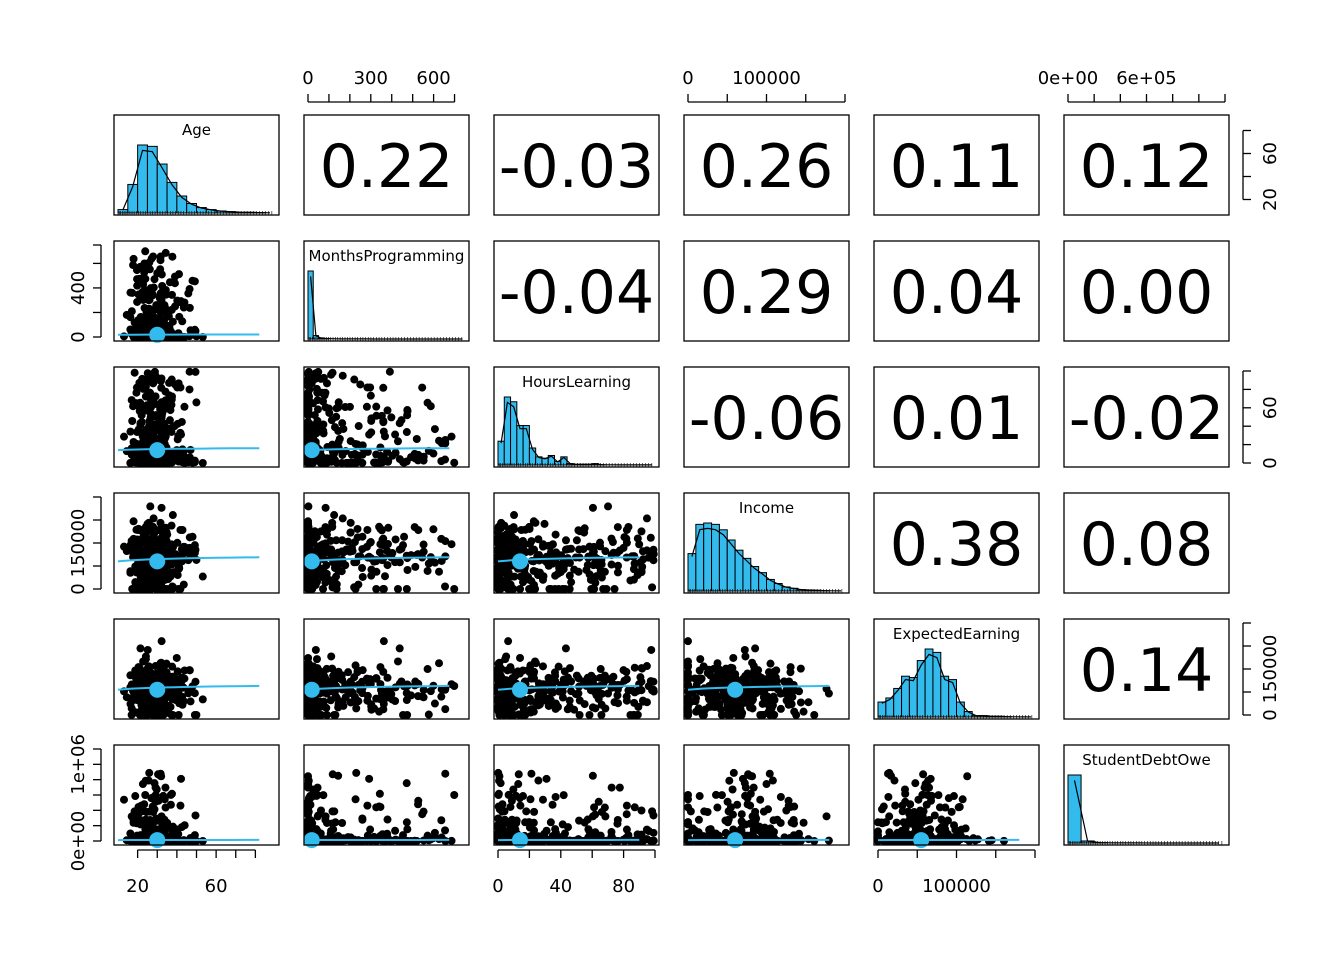  Describe the element at coordinates (758, 687) in the screenshot. I see `fit-line` at that location.